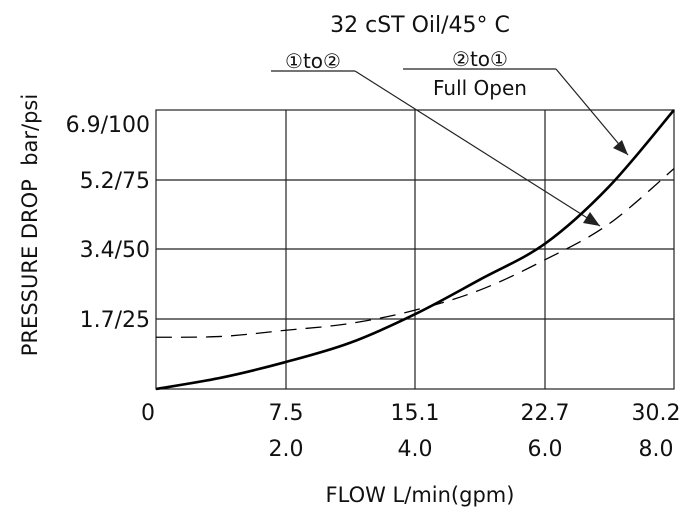  I want to click on y-axis-label: PRESSURE DROP bar/psi, so click(30, 225).